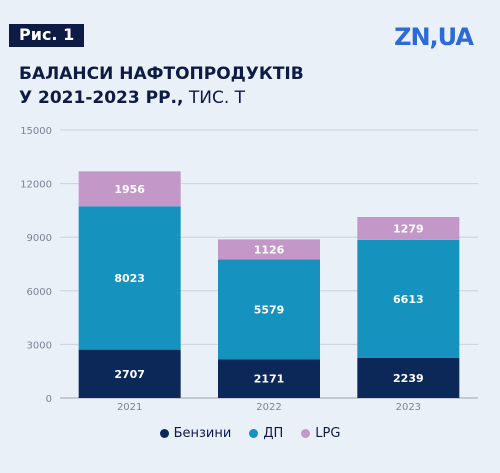  What do you see at coordinates (268, 407) in the screenshot?
I see `x-tick-label: 2022` at bounding box center [268, 407].